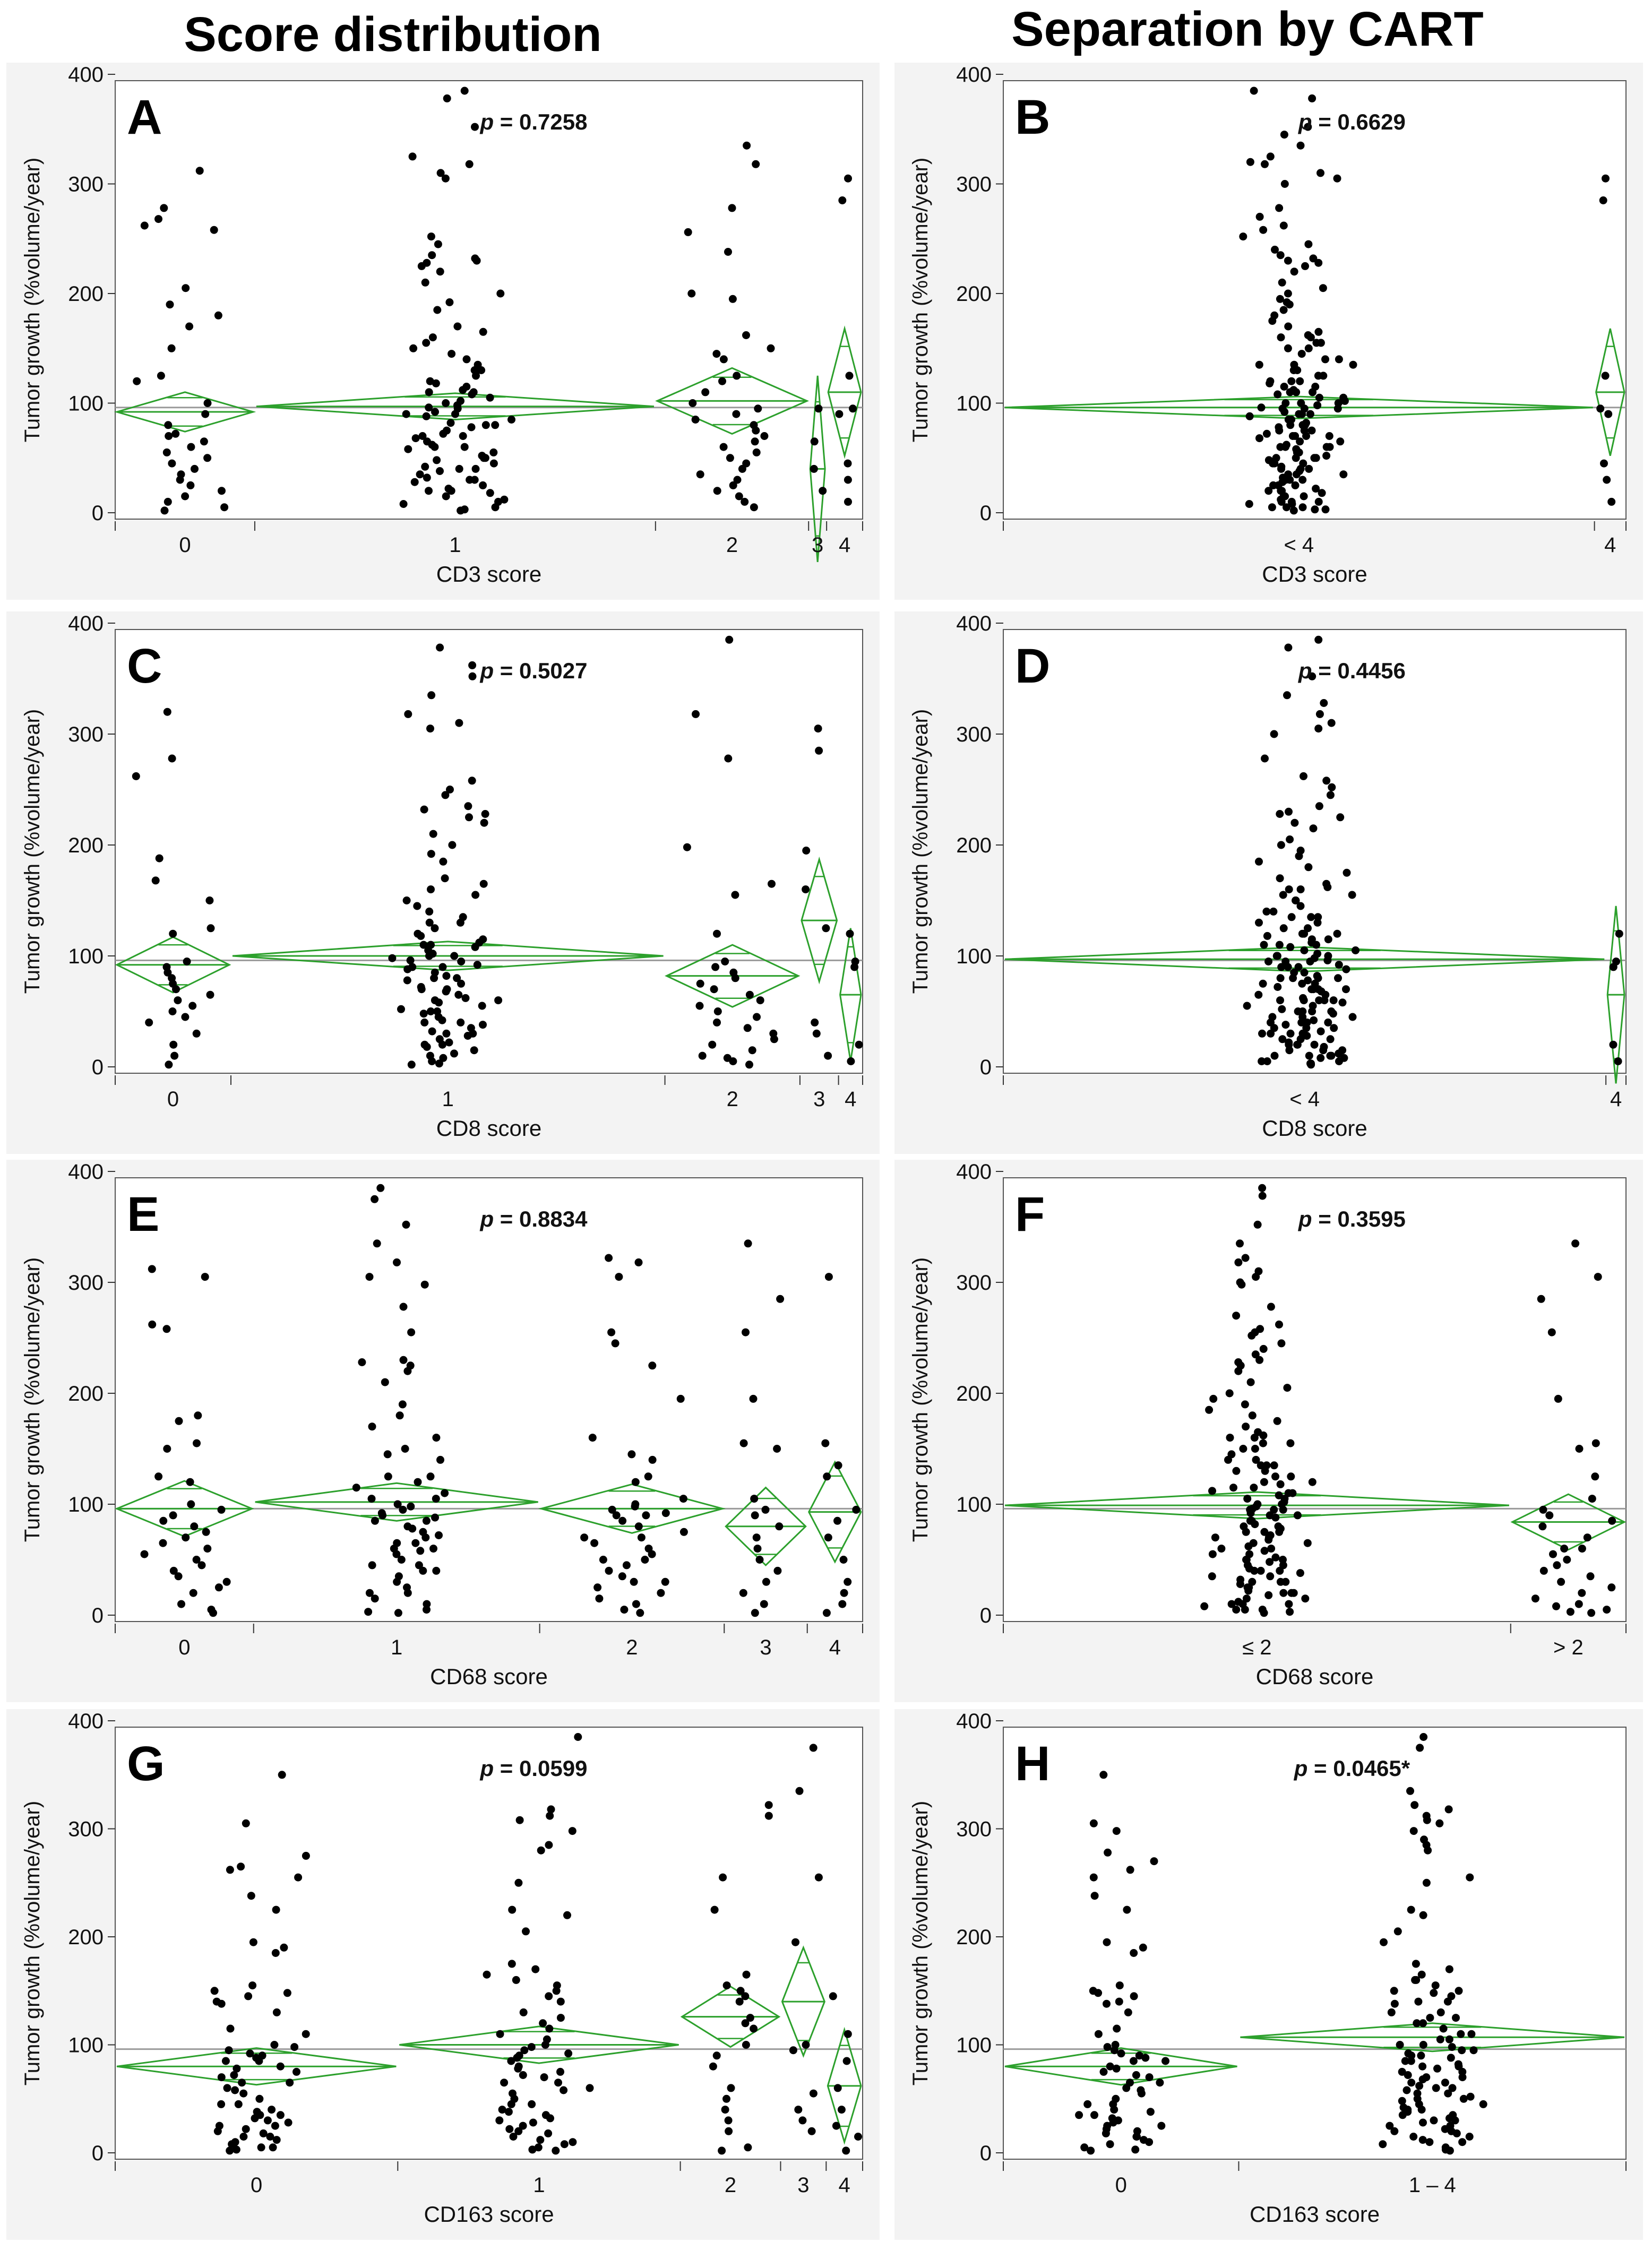 The image size is (1652, 2242). Describe the element at coordinates (1030, 1214) in the screenshot. I see `panel-letter: F` at that location.